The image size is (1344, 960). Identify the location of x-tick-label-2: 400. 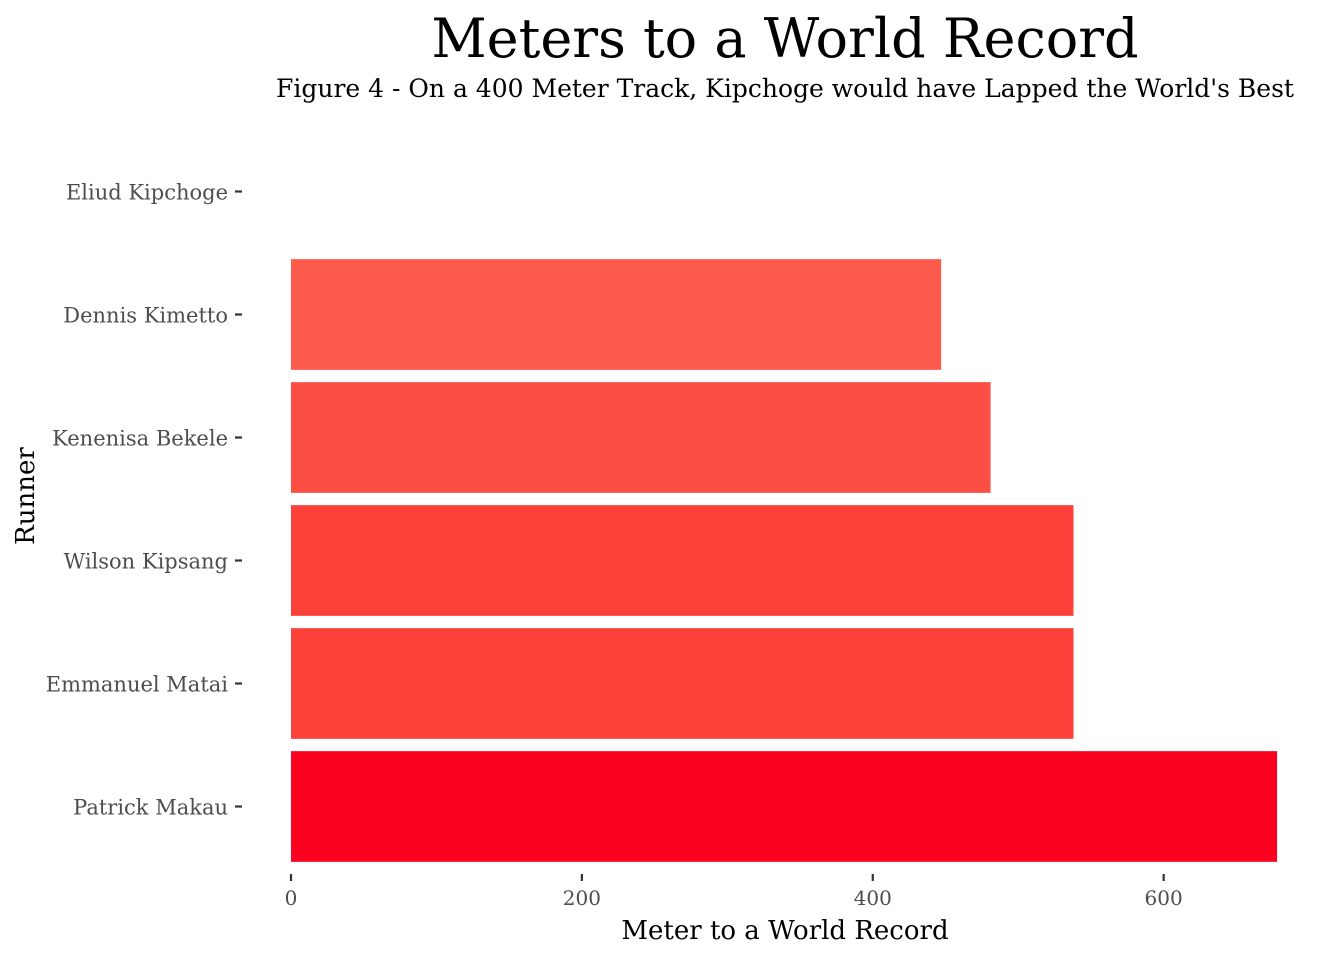
(873, 898).